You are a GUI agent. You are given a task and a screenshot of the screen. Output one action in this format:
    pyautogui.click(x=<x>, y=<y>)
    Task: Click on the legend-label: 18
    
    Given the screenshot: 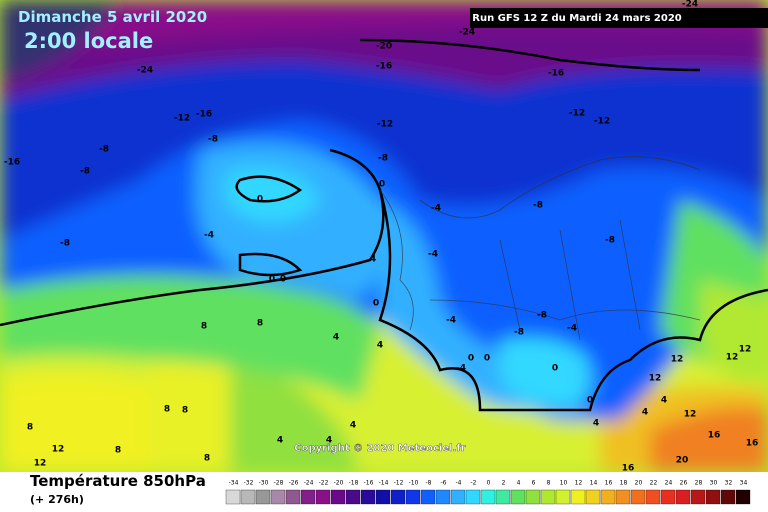 What is the action you would take?
    pyautogui.click(x=624, y=483)
    